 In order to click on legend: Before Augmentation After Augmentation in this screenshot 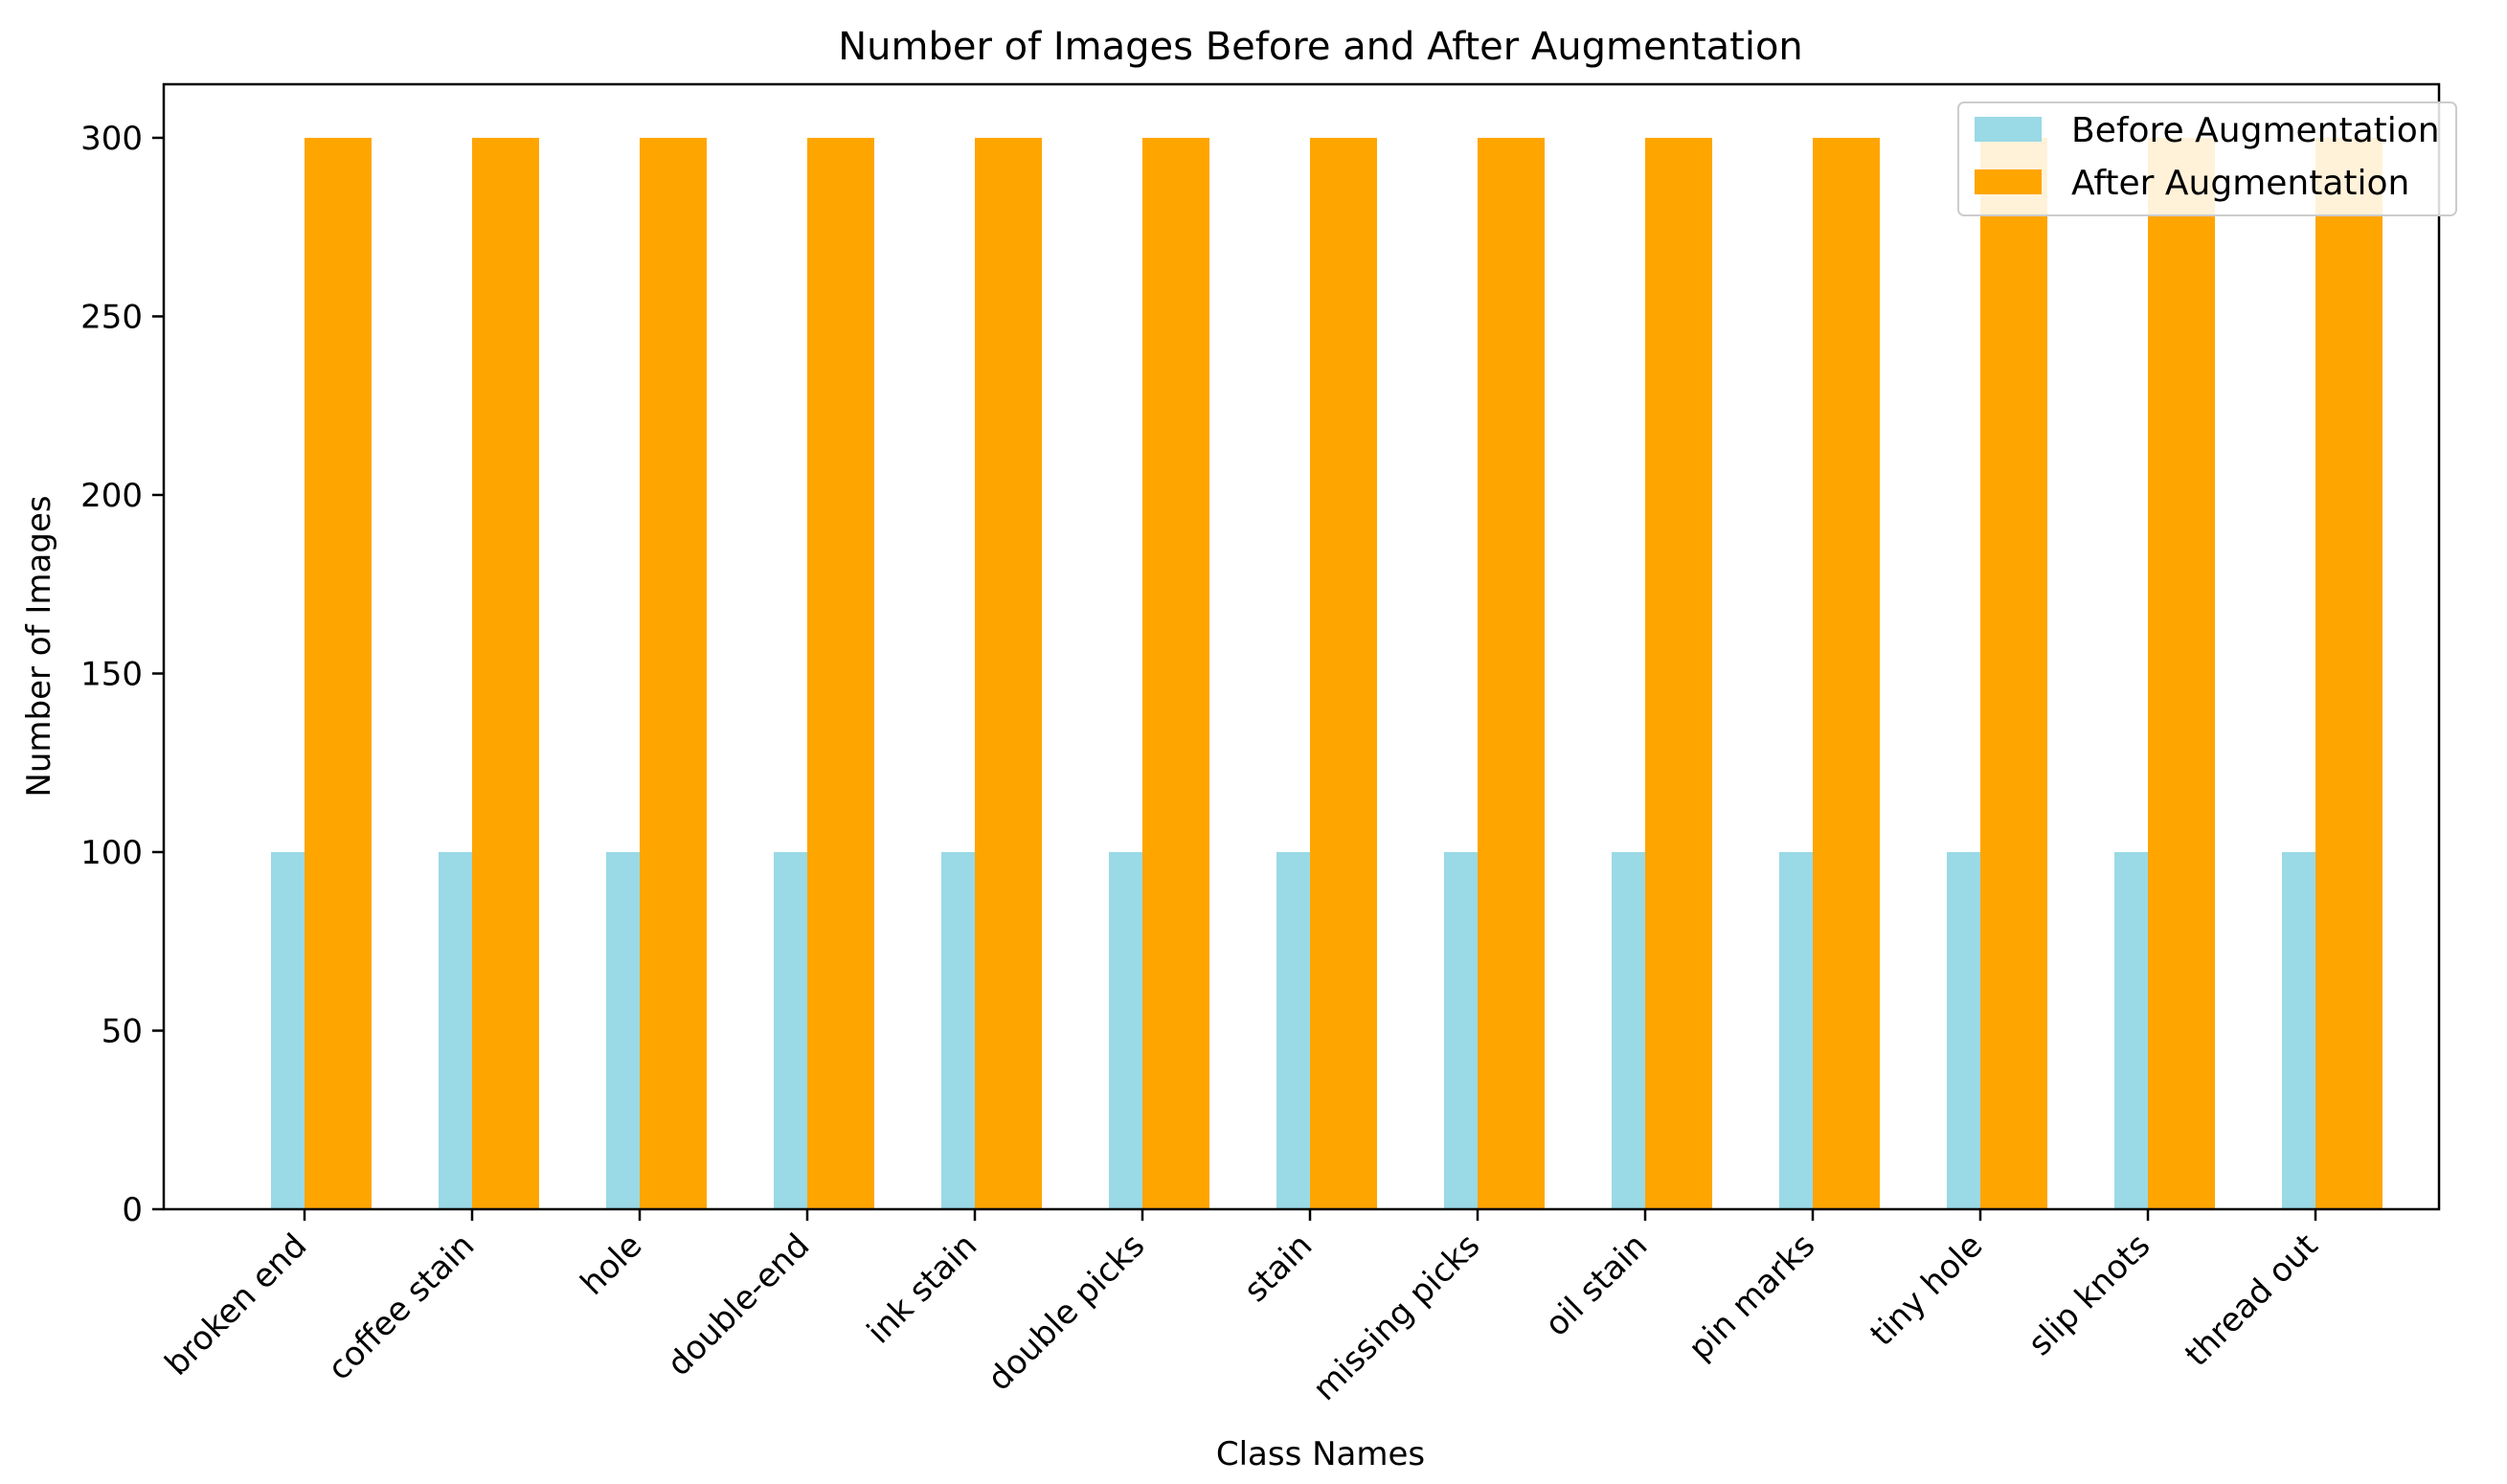, I will do `click(2207, 158)`.